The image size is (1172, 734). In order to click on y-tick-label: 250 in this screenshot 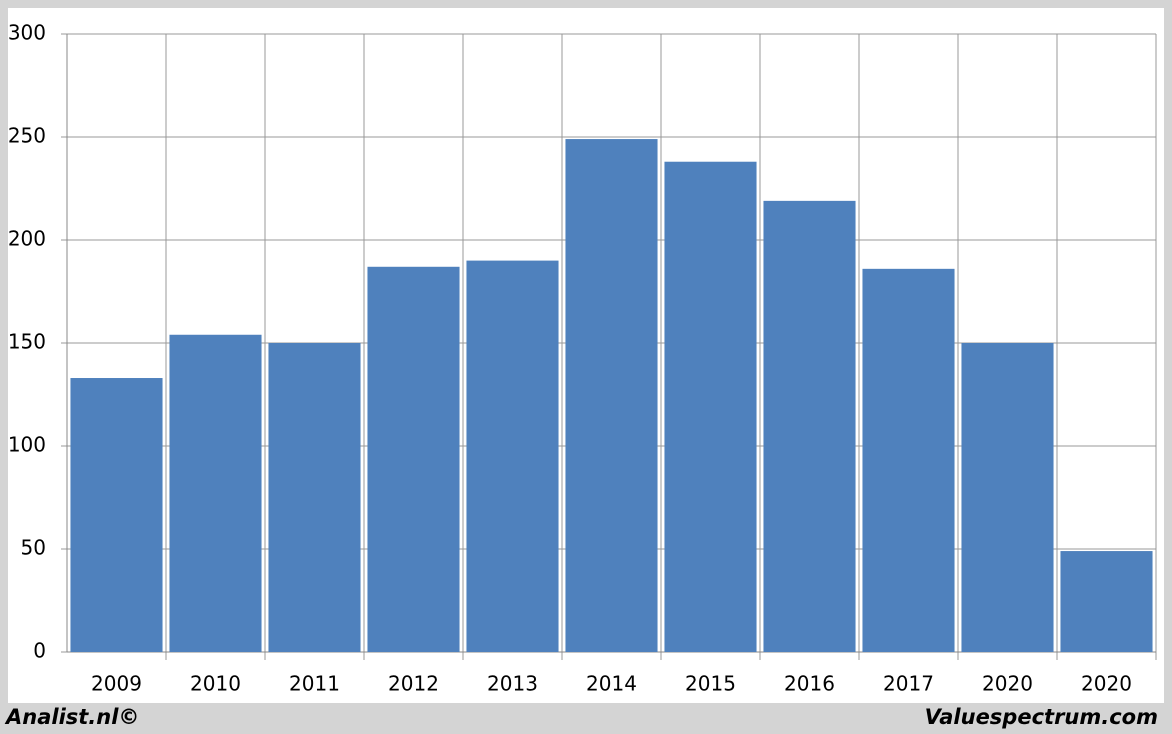, I will do `click(27, 136)`.